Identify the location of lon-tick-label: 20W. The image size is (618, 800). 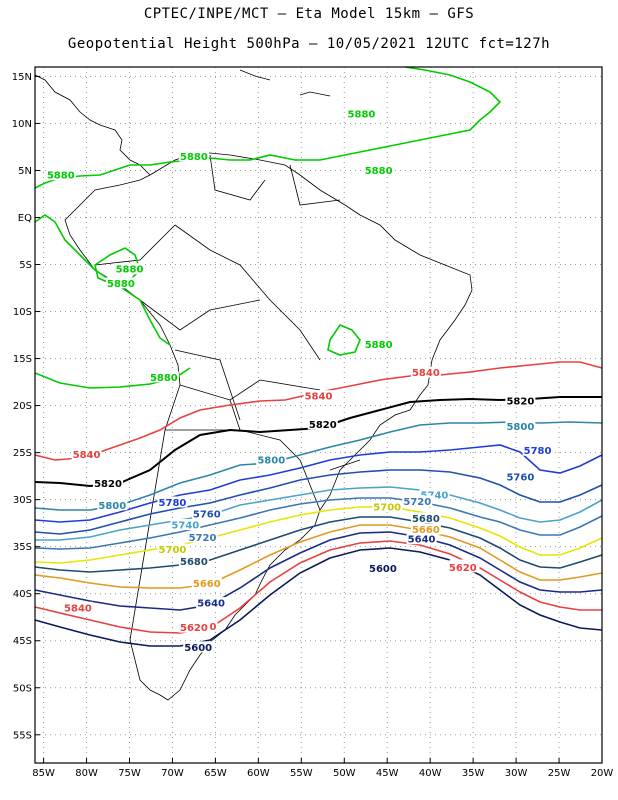
(602, 773).